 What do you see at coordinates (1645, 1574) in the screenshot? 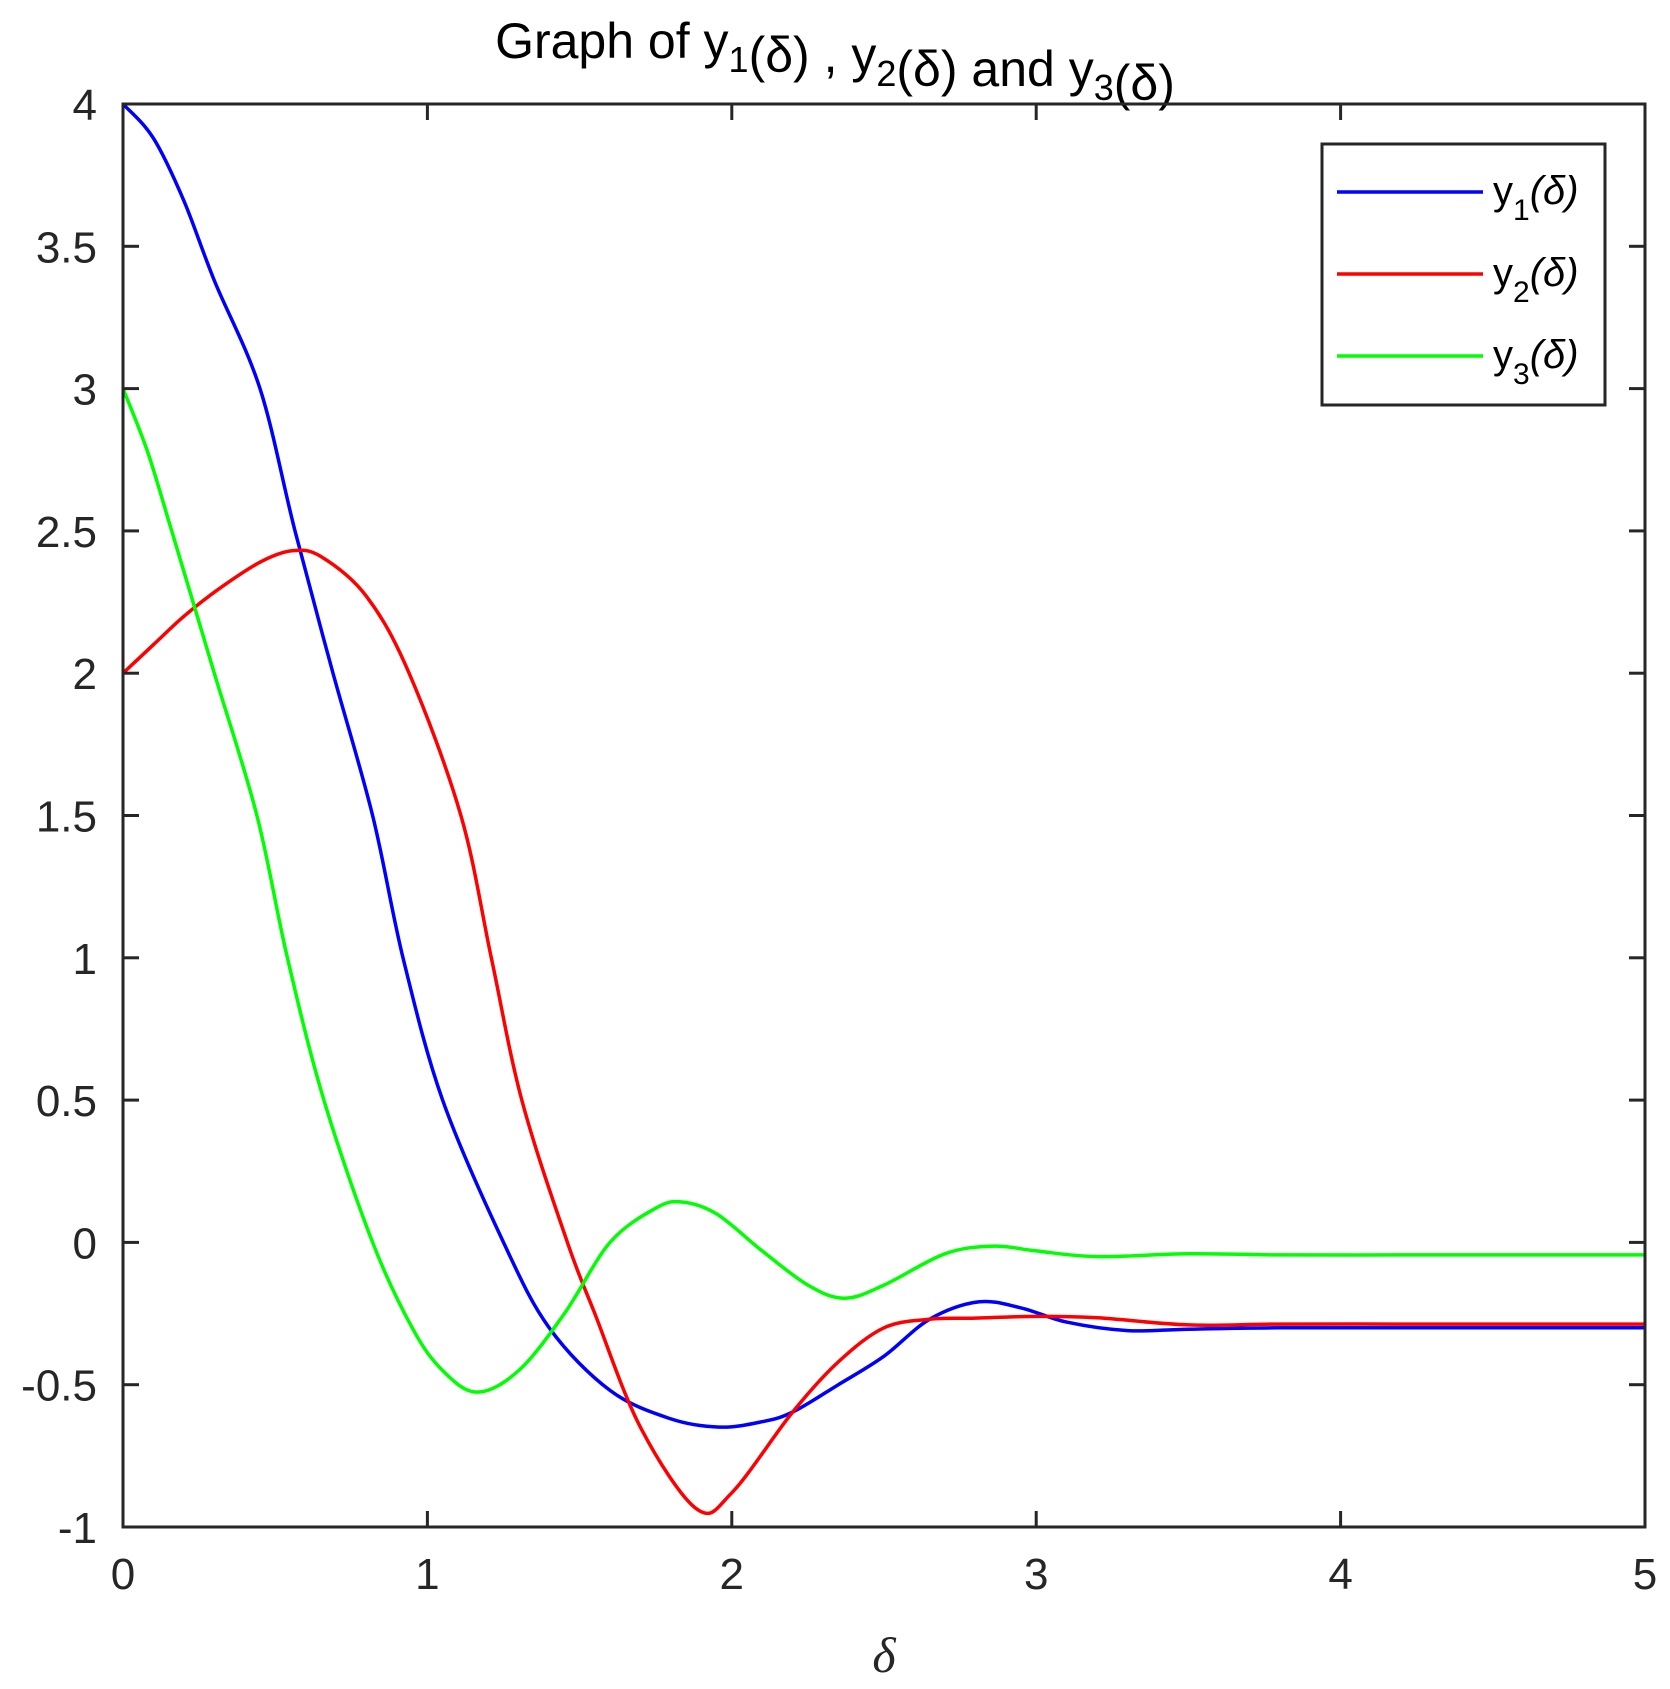
I see `x-tick-label: 5` at bounding box center [1645, 1574].